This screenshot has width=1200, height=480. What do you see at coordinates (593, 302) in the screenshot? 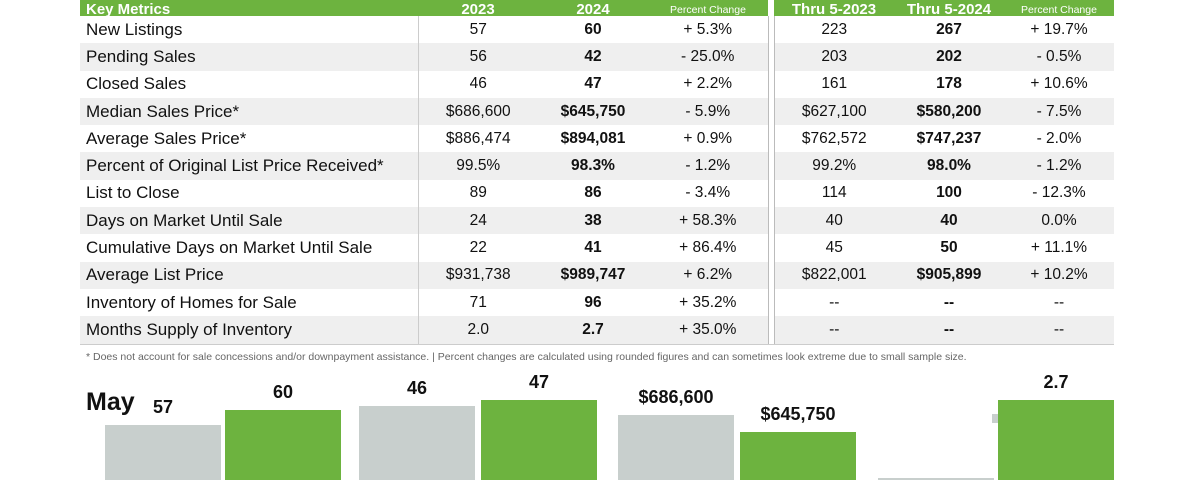
I see `cell-v2024: 96` at bounding box center [593, 302].